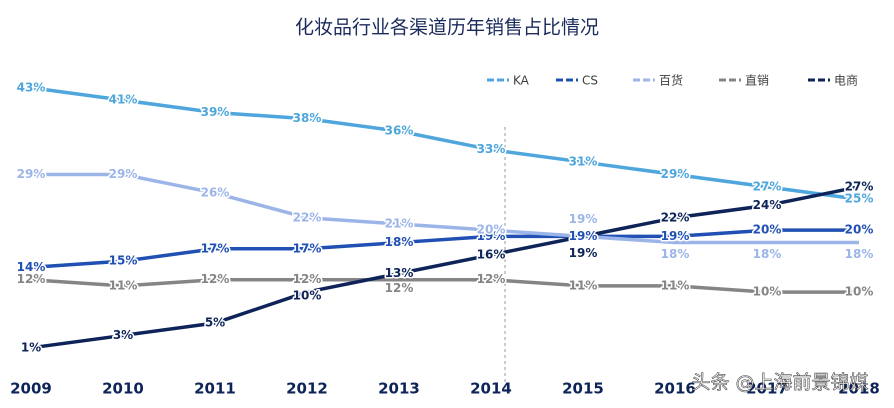  I want to click on chart-title: 化妆品行业各渠道历年销售占比情况, so click(447, 28).